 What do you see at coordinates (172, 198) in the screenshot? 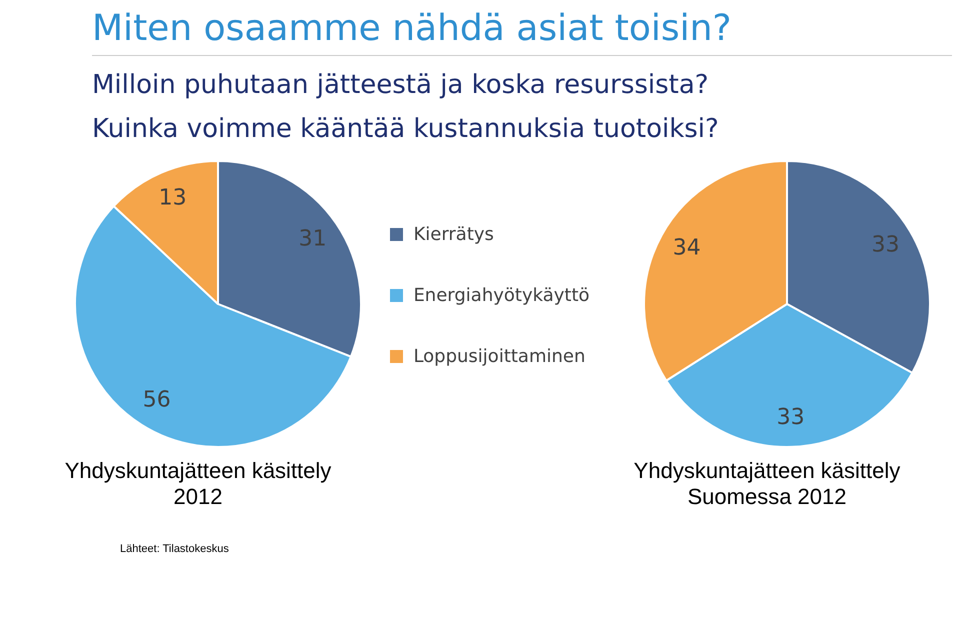
I see `data-label: 13` at bounding box center [172, 198].